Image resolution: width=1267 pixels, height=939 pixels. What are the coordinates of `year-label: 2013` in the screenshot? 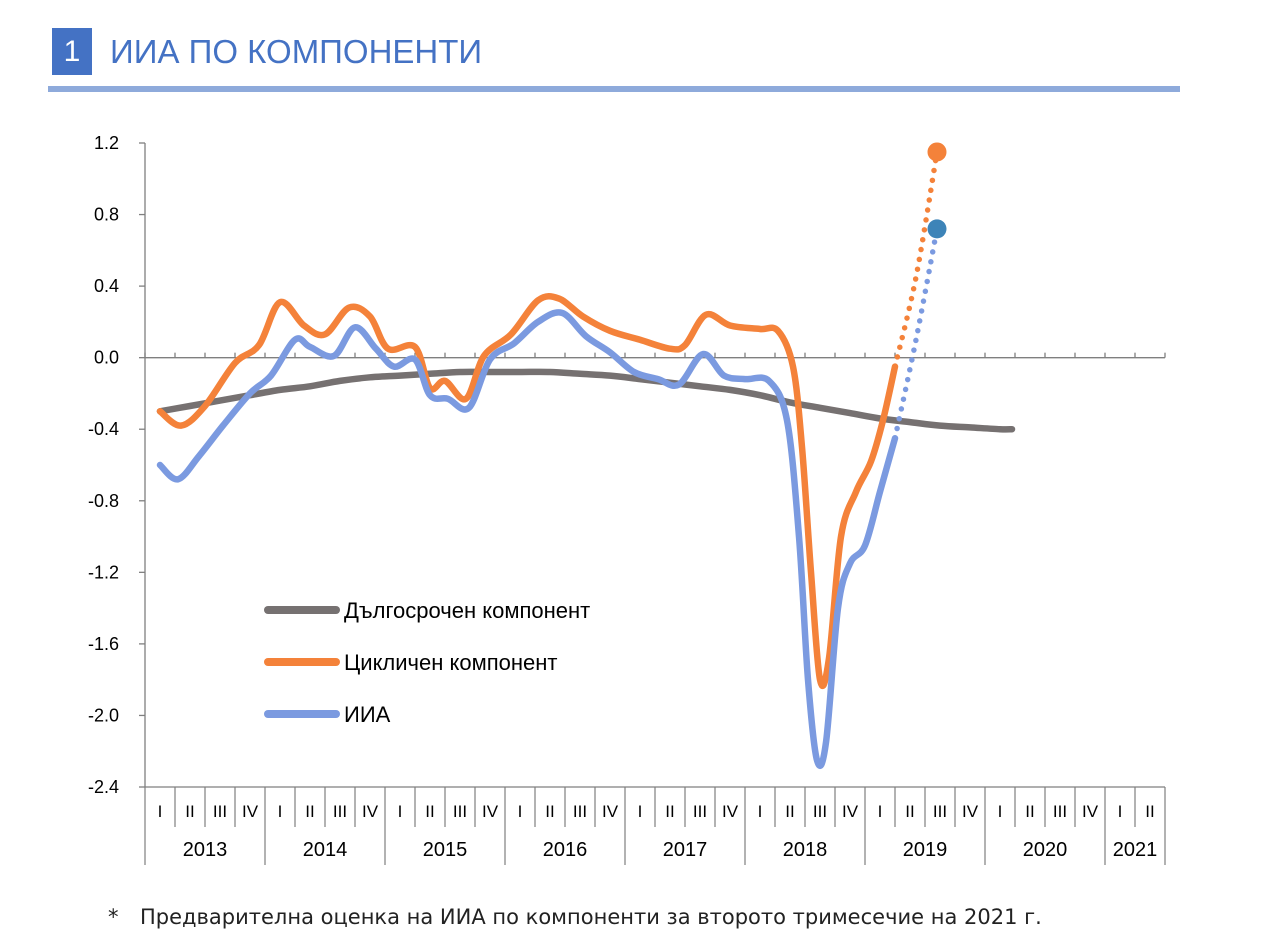 It's located at (205, 850).